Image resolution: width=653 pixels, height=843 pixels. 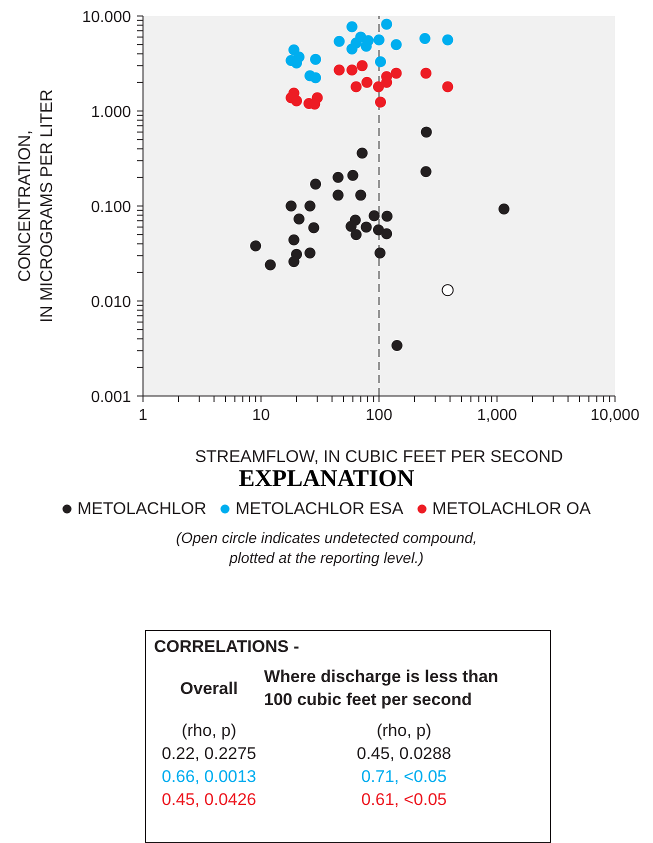 I want to click on y-tick-label: 1.000, so click(x=111, y=112).